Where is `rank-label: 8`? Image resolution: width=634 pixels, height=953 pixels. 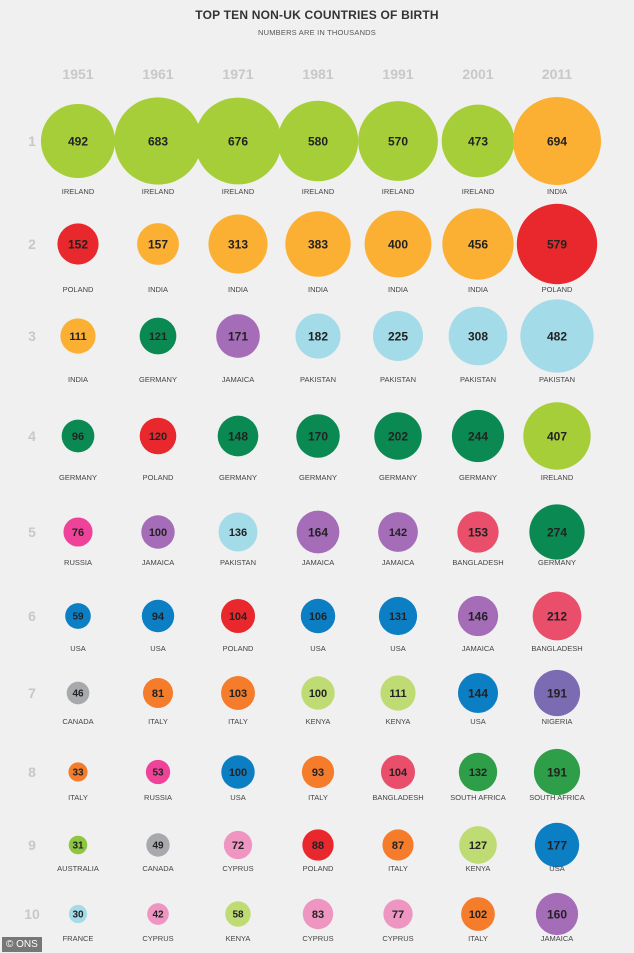
rank-label: 8 is located at coordinates (32, 772).